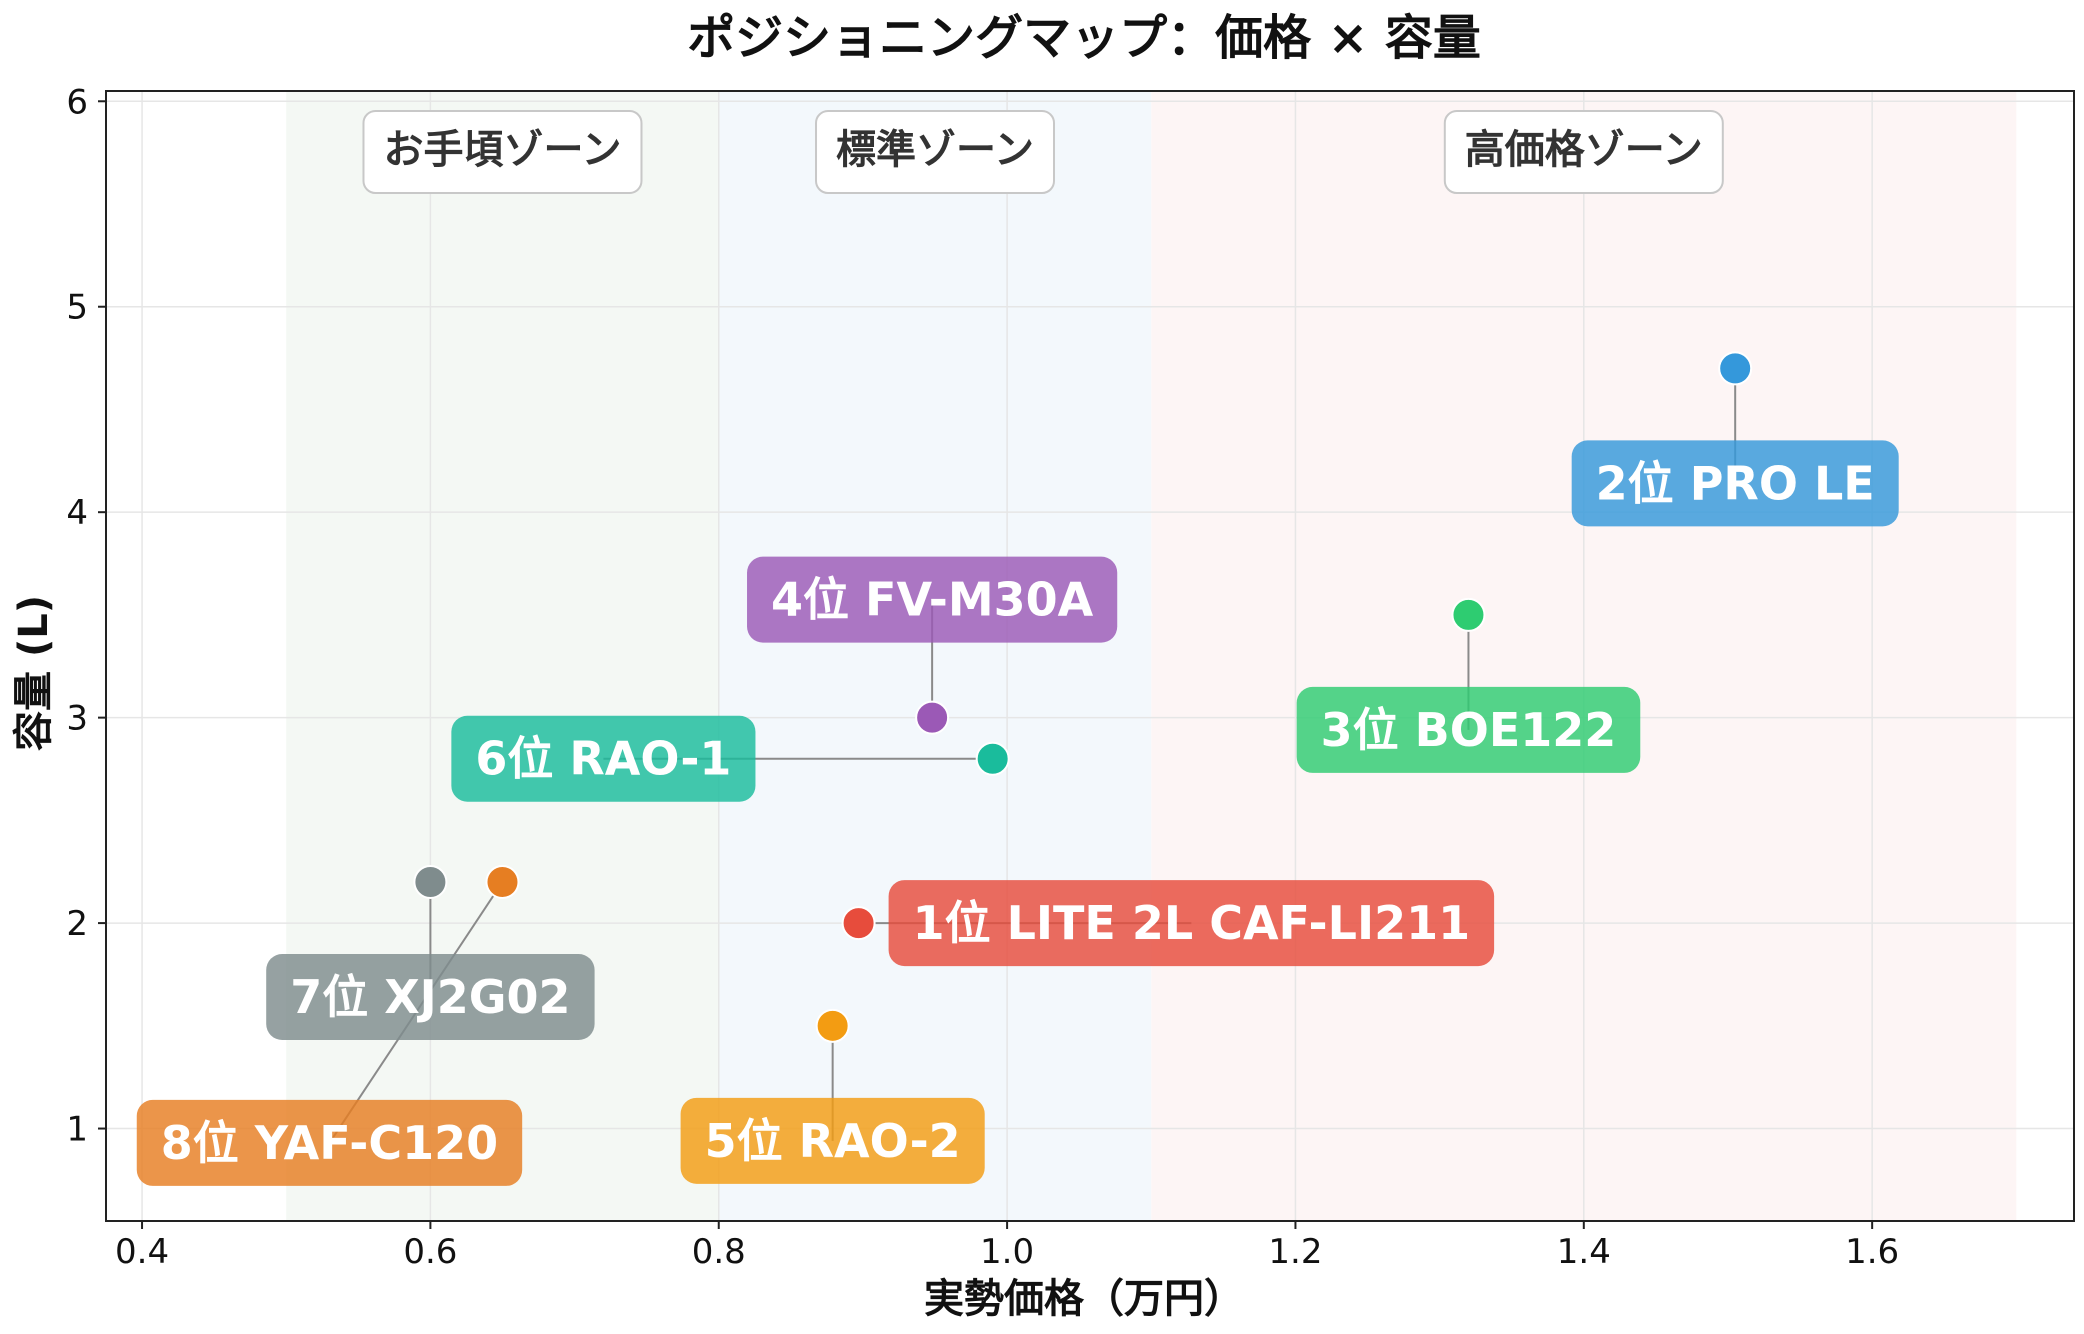  I want to click on zone-label: 高価格ゾーン, so click(1583, 152).